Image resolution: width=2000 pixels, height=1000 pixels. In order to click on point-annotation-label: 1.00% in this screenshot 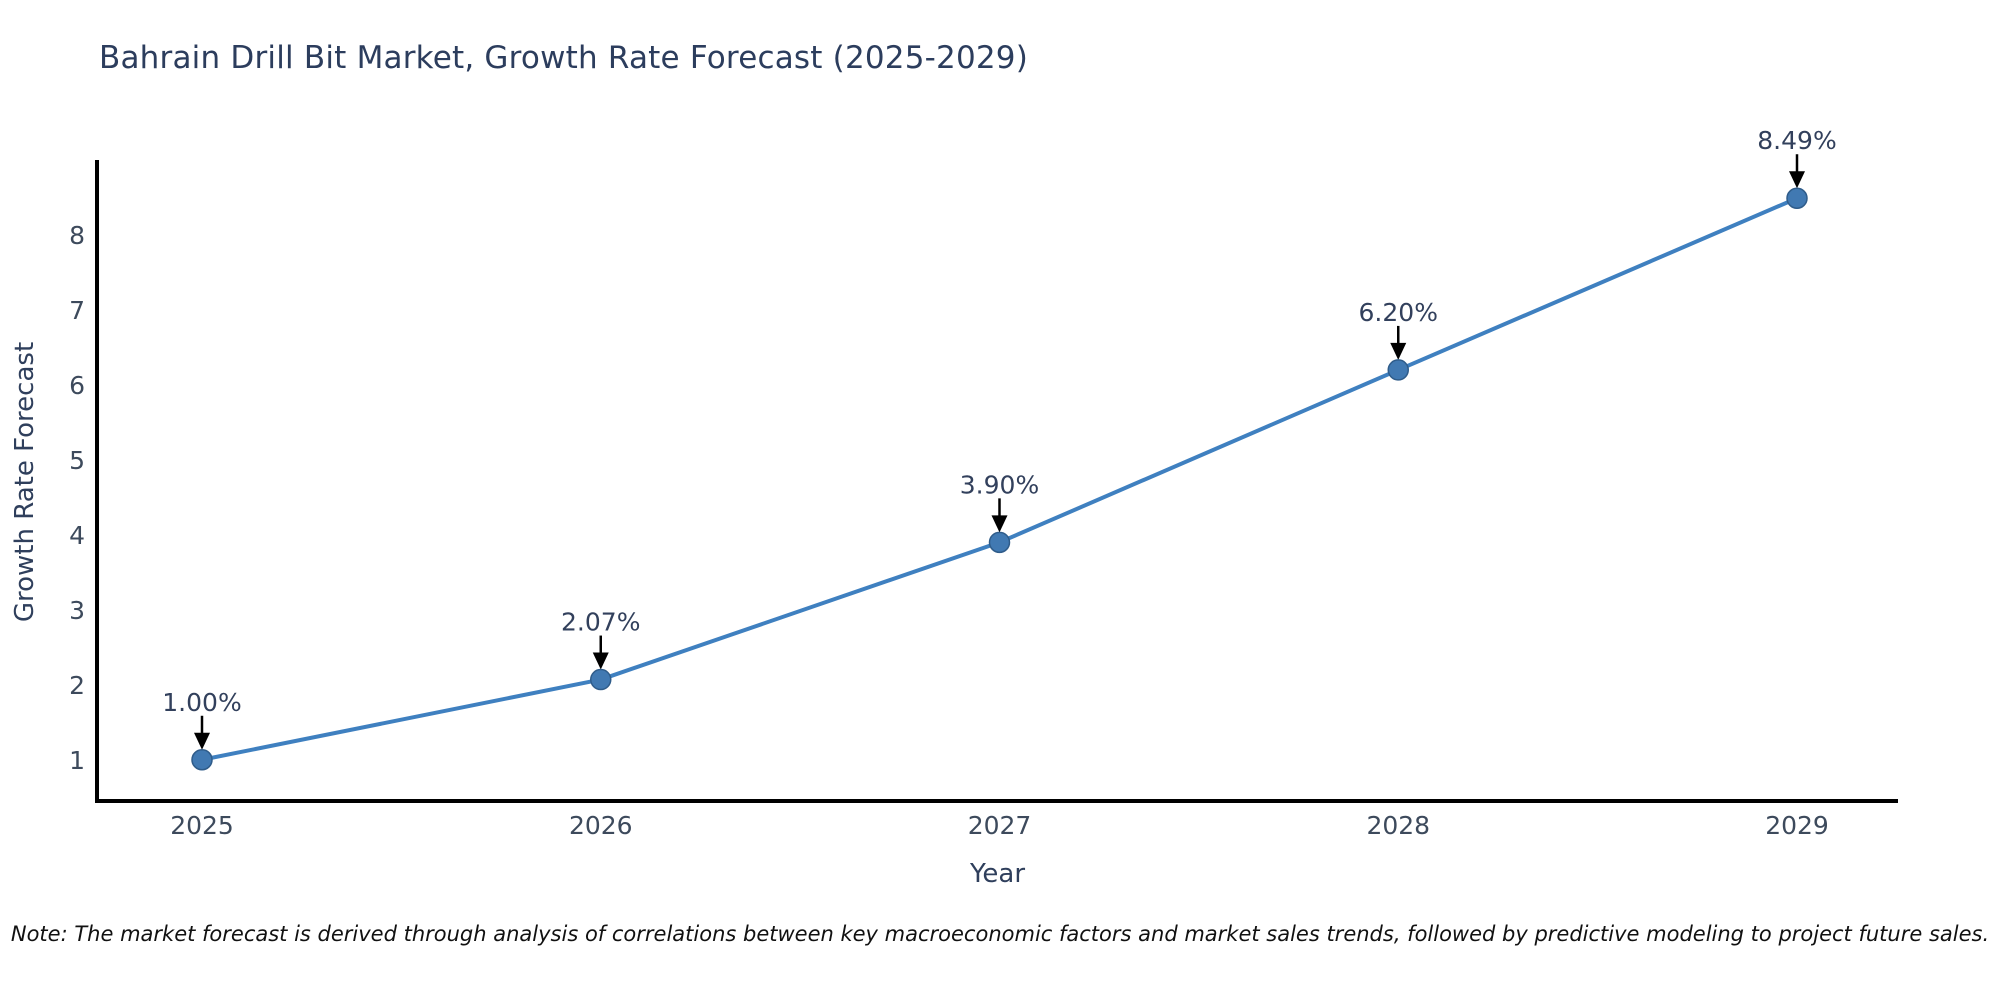, I will do `click(201, 702)`.